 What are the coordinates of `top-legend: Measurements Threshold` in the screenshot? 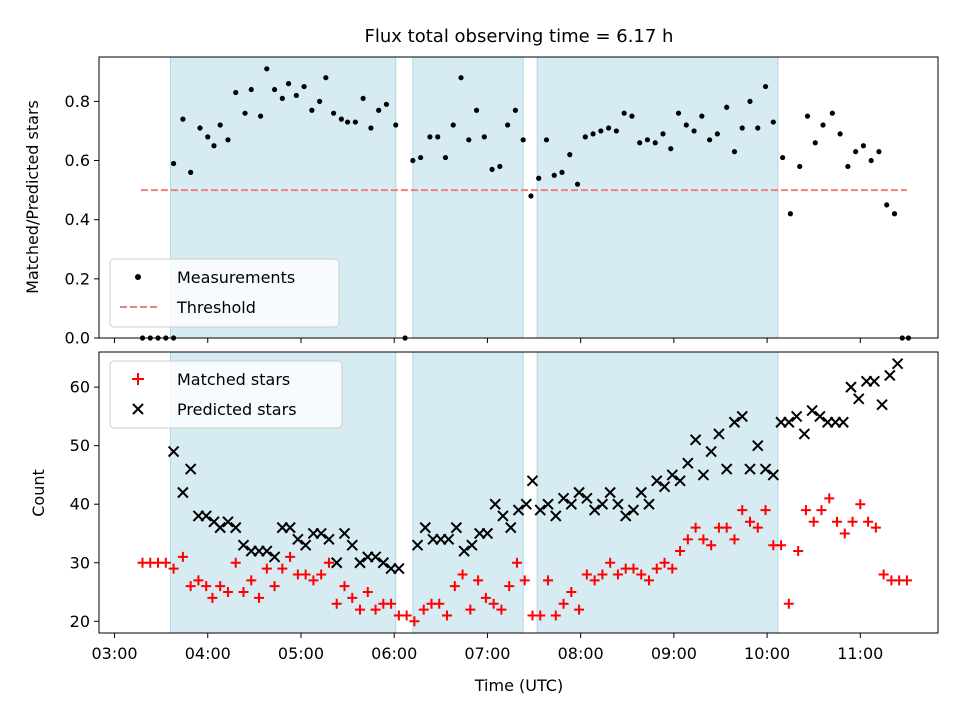 It's located at (224, 293).